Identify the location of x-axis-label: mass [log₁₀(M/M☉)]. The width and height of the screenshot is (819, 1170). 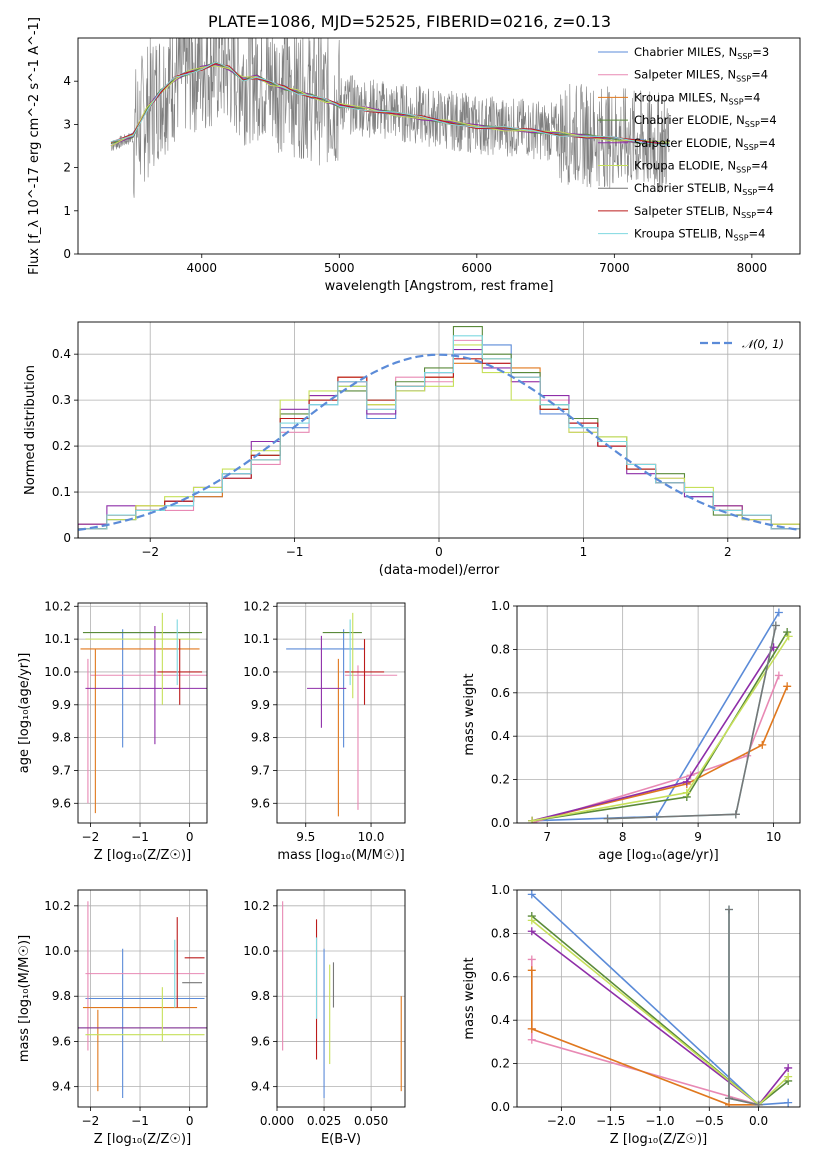
(340, 855).